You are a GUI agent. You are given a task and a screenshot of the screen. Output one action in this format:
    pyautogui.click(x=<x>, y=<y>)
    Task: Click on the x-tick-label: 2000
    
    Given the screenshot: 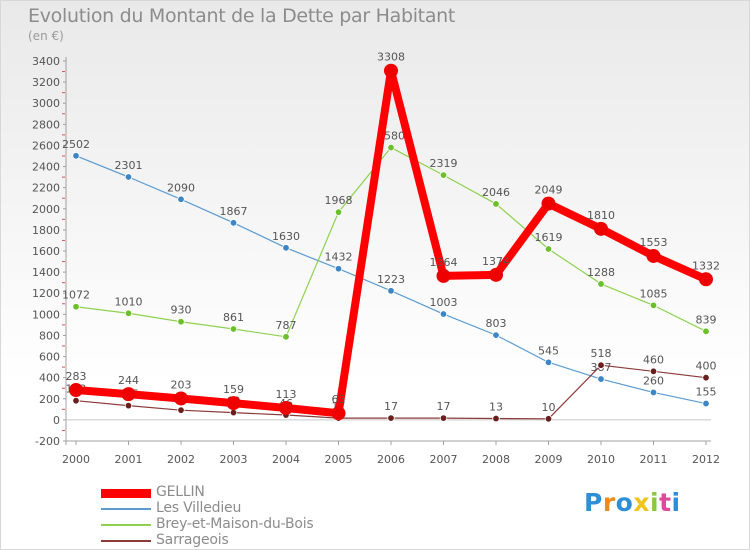 What is the action you would take?
    pyautogui.click(x=76, y=459)
    